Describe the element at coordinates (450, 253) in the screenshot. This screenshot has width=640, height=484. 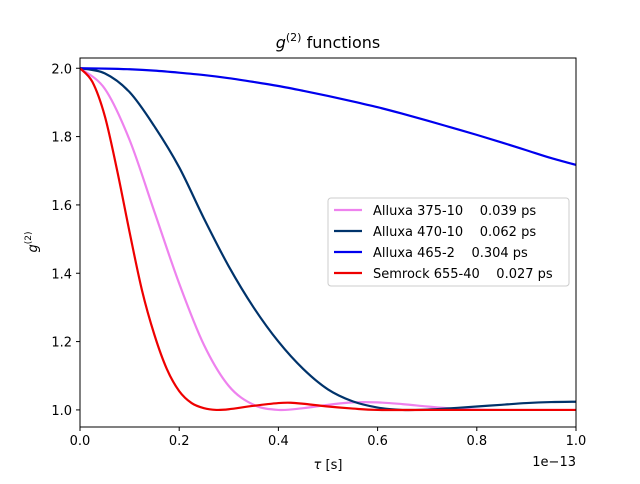
I see `legend-label-2: Alluxa 465-2 0.304 ps` at that location.